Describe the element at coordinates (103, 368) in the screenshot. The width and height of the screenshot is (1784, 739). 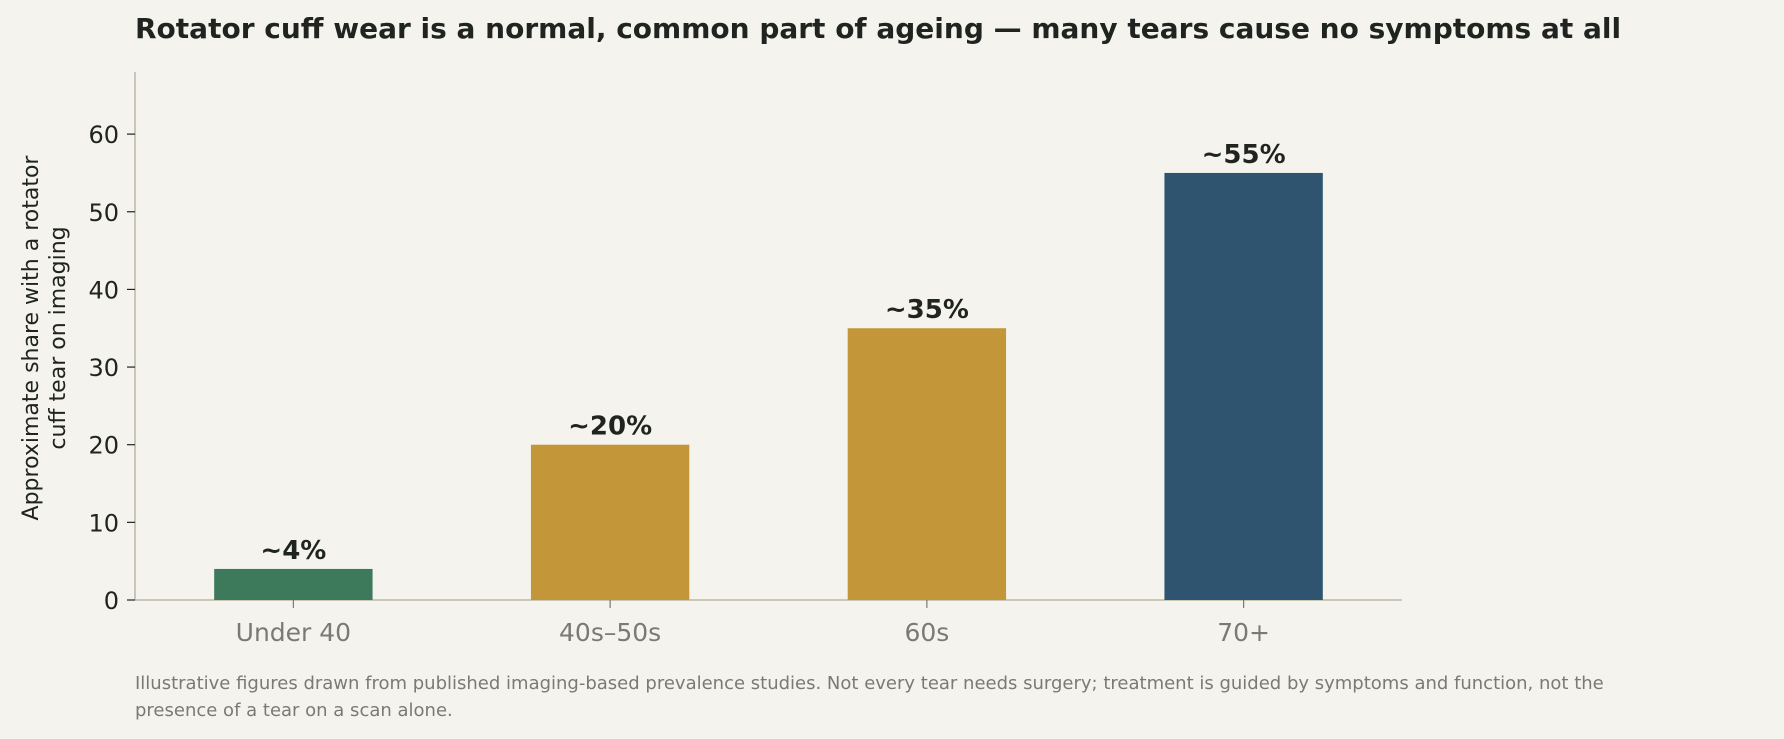
I see `y-tick-label: 30` at that location.